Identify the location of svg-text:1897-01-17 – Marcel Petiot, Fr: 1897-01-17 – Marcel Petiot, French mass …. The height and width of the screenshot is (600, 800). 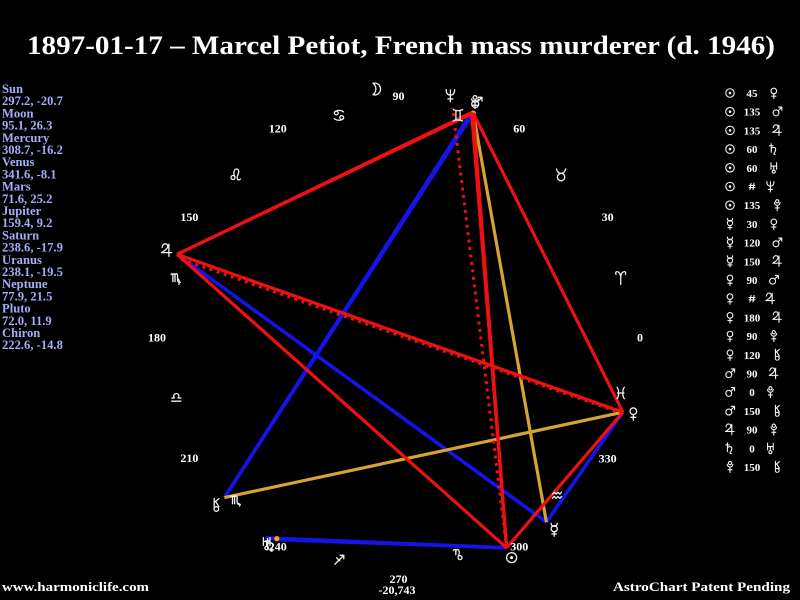
(401, 45).